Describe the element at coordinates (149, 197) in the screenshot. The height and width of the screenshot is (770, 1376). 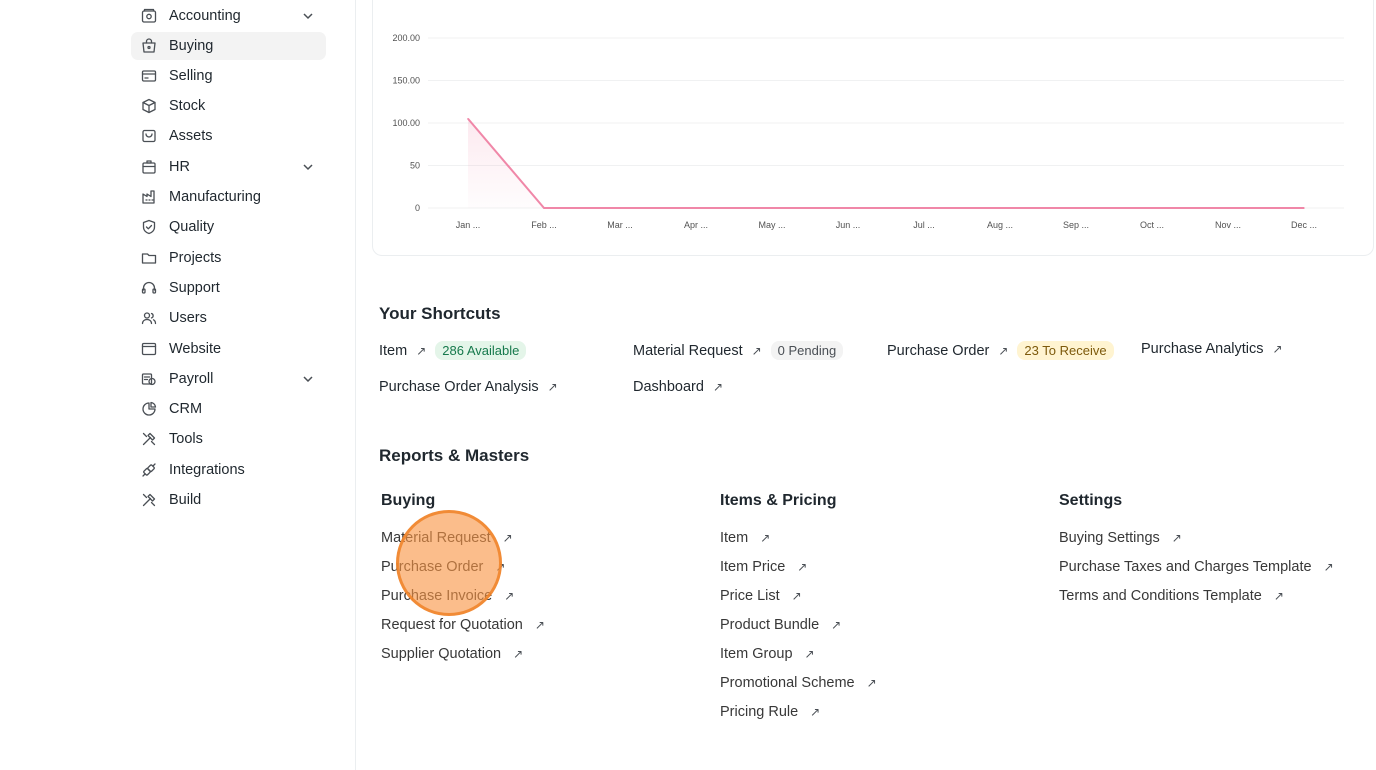
I see `manufacturing-icon` at that location.